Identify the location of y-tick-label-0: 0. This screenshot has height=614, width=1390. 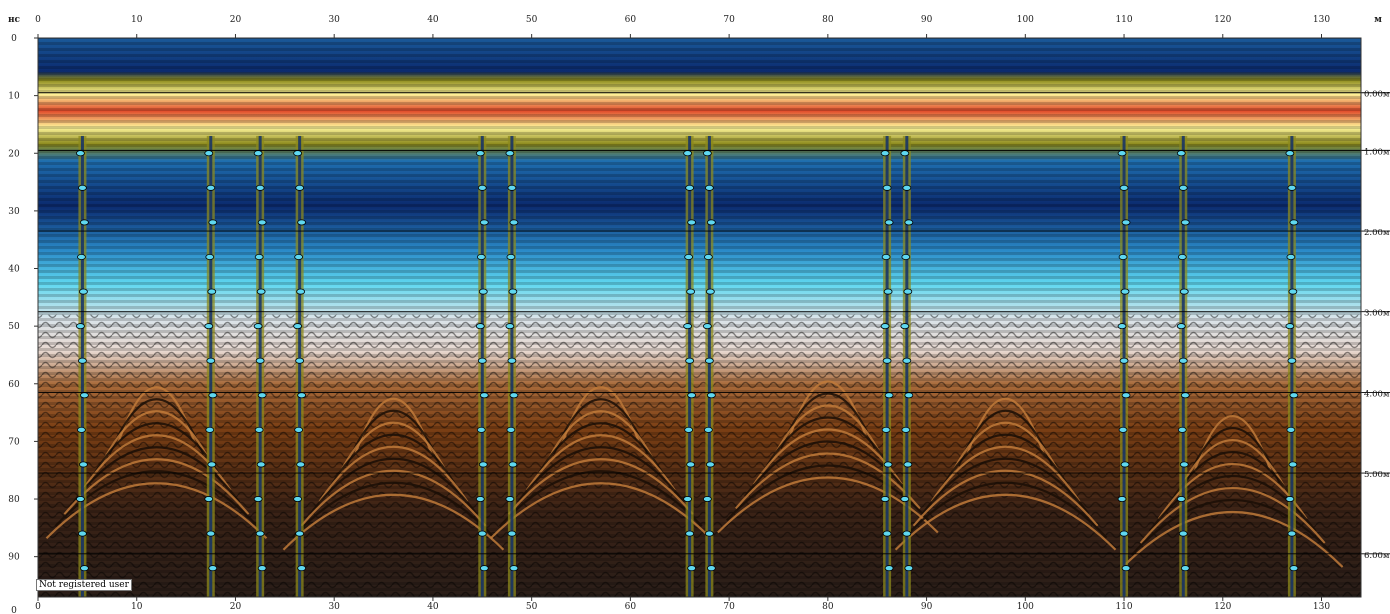
(14, 39).